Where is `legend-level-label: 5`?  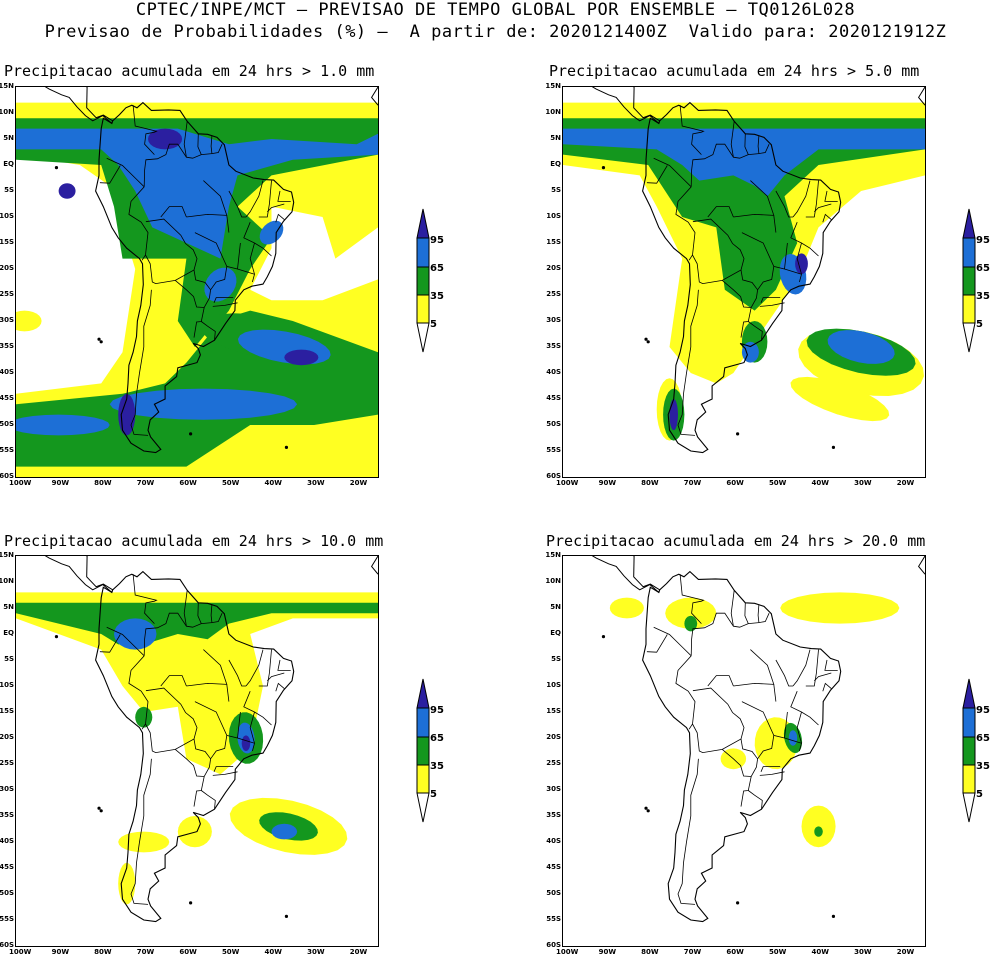
legend-level-label: 5 is located at coordinates (979, 324).